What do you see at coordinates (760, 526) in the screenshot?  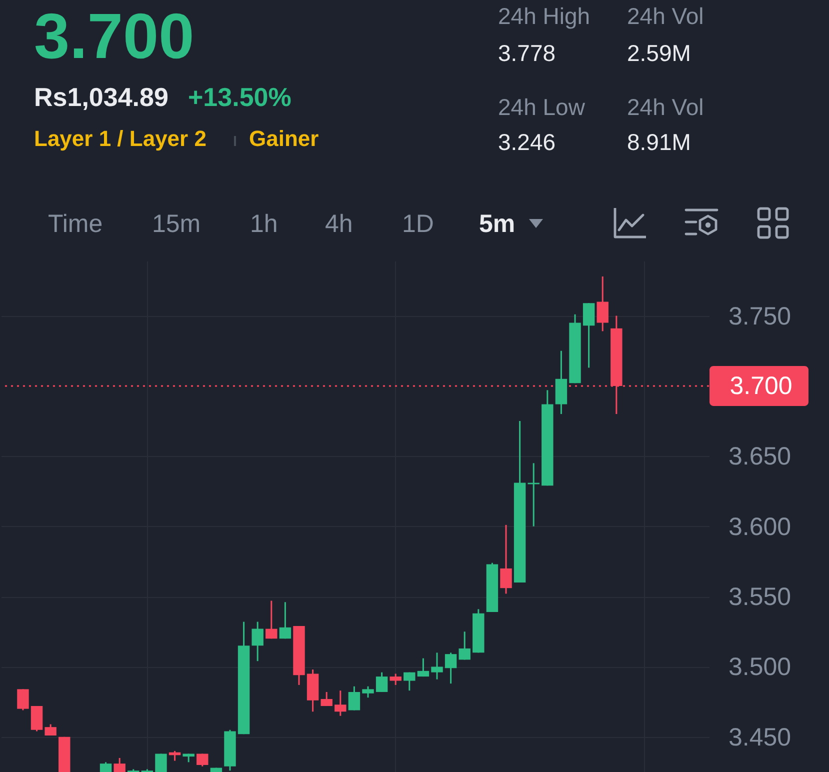 I see `y-tick-label: 3.600` at bounding box center [760, 526].